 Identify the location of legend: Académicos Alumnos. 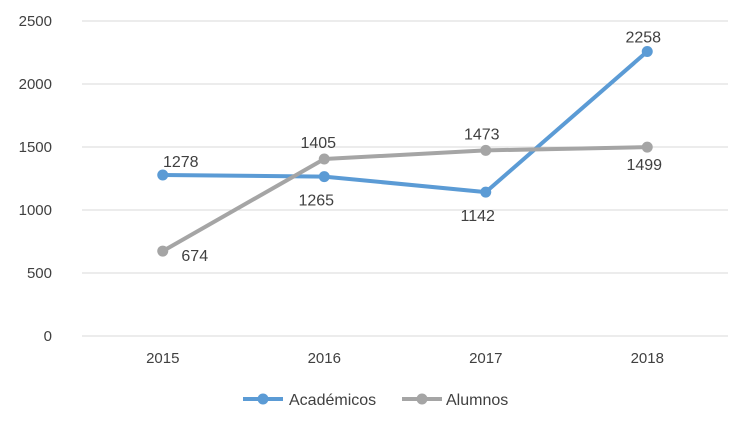
(375, 400).